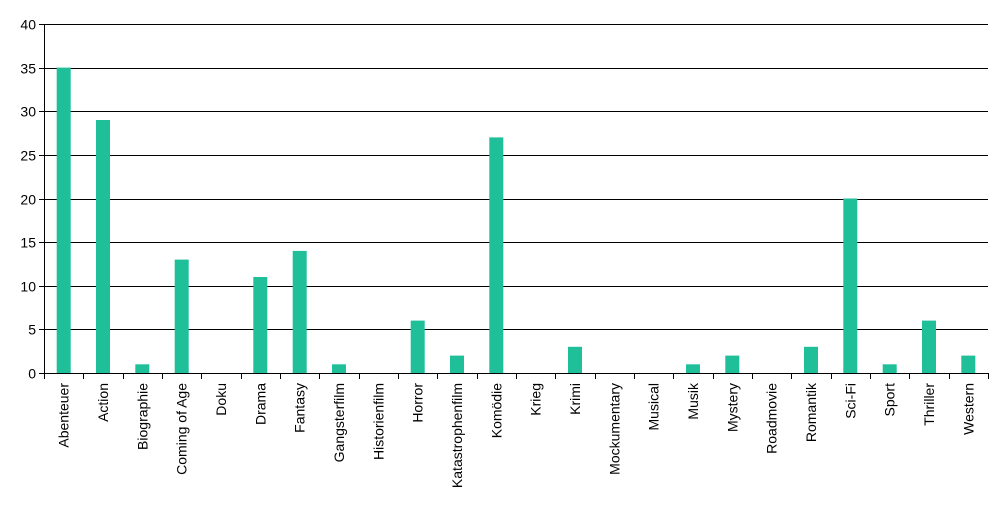 This screenshot has width=1000, height=519. What do you see at coordinates (614, 429) in the screenshot?
I see `x-tick-label: Mockumentary` at bounding box center [614, 429].